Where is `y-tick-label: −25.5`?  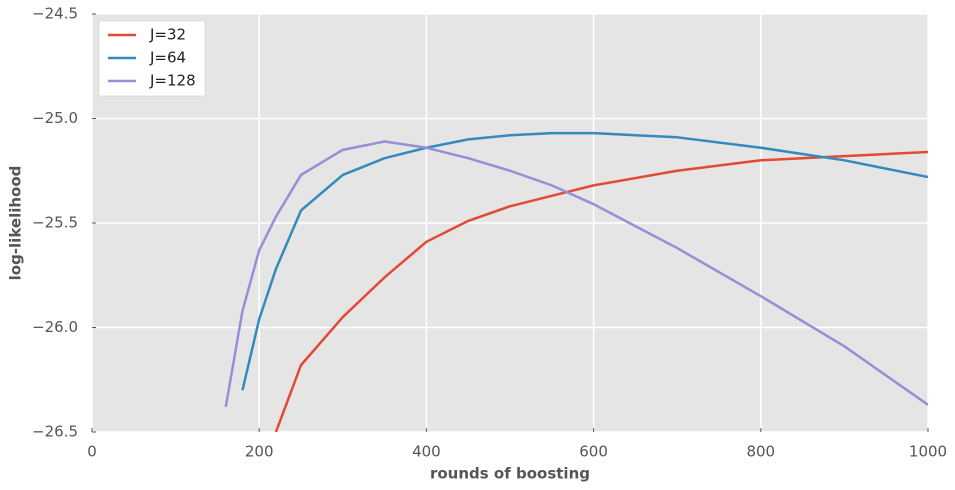 y-tick-label: −25.5 is located at coordinates (55, 223).